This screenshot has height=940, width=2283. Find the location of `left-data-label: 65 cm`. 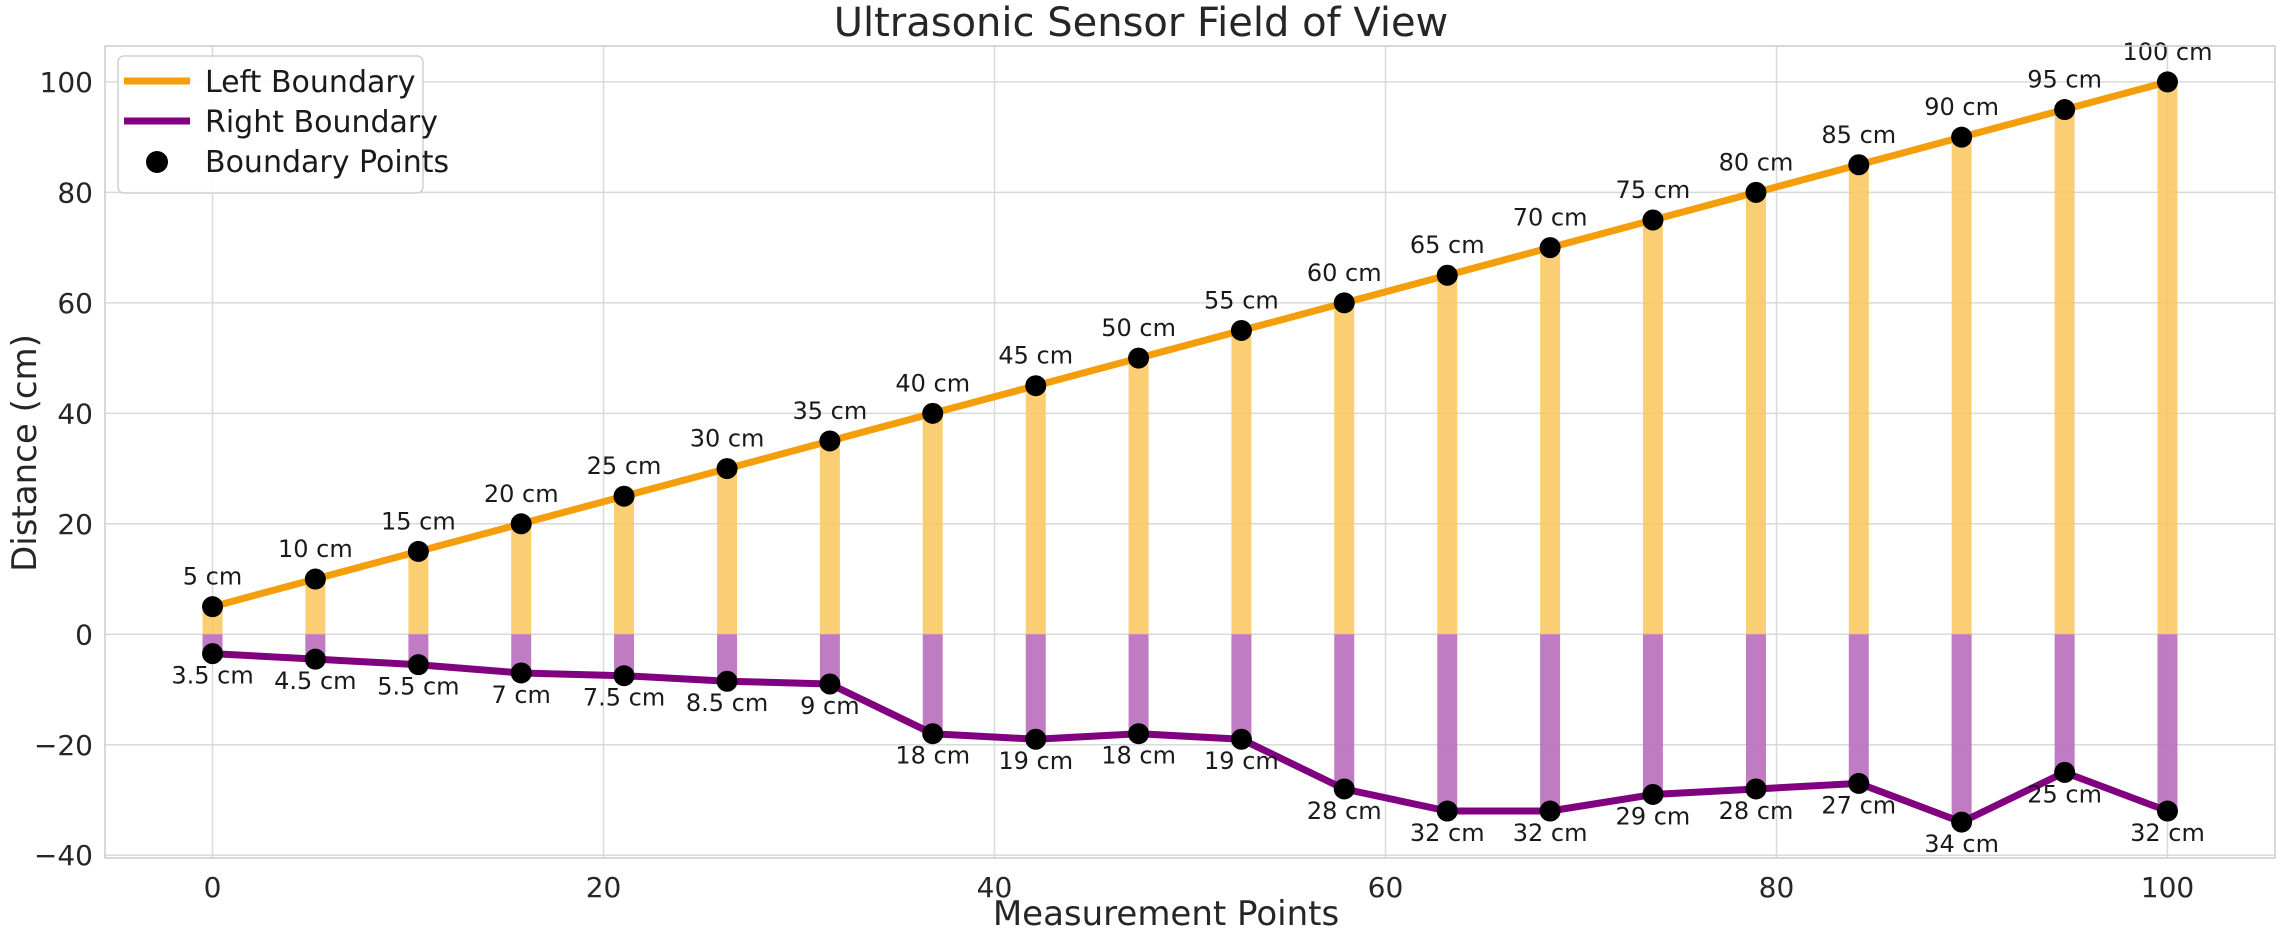

left-data-label: 65 cm is located at coordinates (1447, 245).